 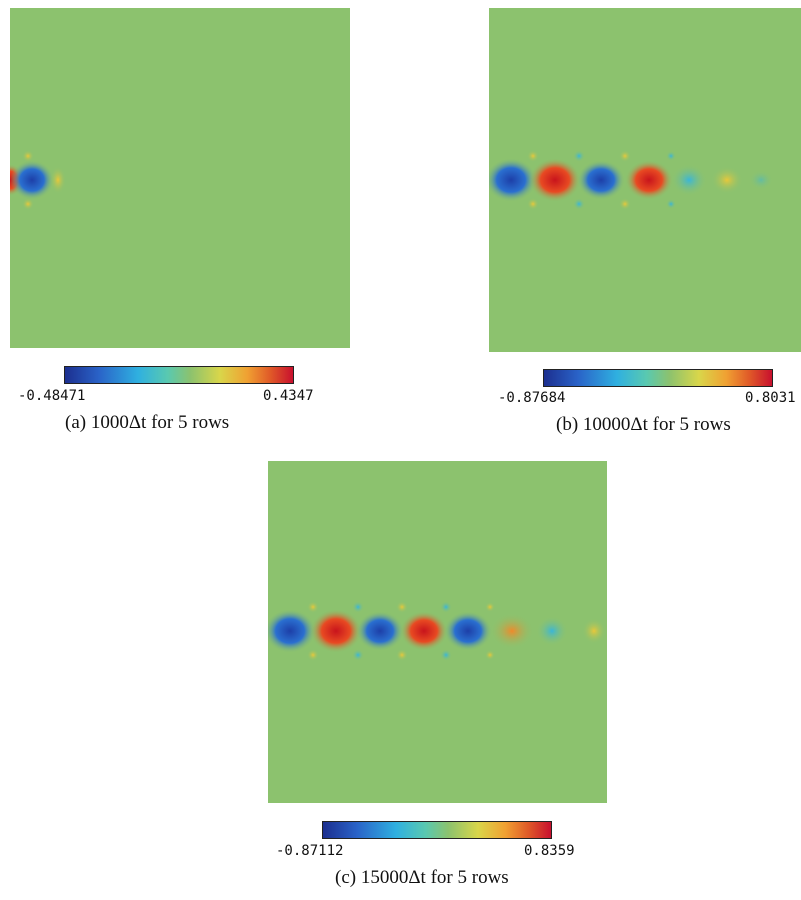 What do you see at coordinates (52, 396) in the screenshot?
I see `colorbar-min-label-a: -0.48471` at bounding box center [52, 396].